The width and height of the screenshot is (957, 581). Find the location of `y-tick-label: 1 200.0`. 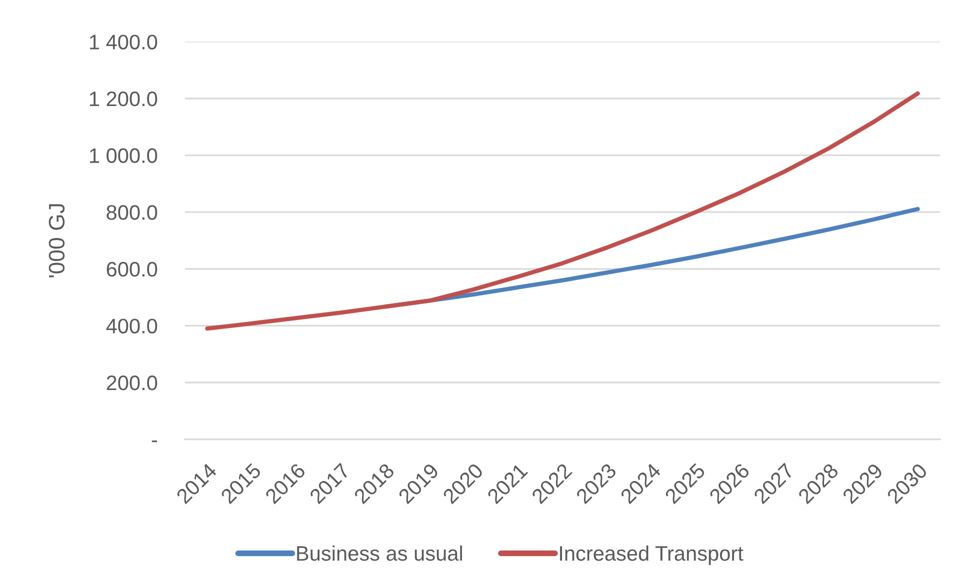

y-tick-label: 1 200.0 is located at coordinates (124, 99).